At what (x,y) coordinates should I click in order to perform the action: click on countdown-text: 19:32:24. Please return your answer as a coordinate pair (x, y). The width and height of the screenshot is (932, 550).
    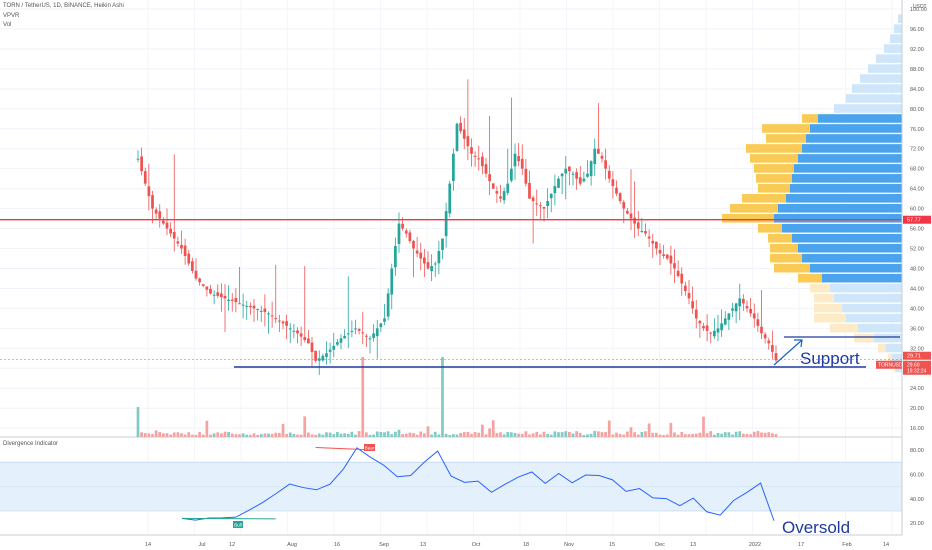
    Looking at the image, I should click on (917, 372).